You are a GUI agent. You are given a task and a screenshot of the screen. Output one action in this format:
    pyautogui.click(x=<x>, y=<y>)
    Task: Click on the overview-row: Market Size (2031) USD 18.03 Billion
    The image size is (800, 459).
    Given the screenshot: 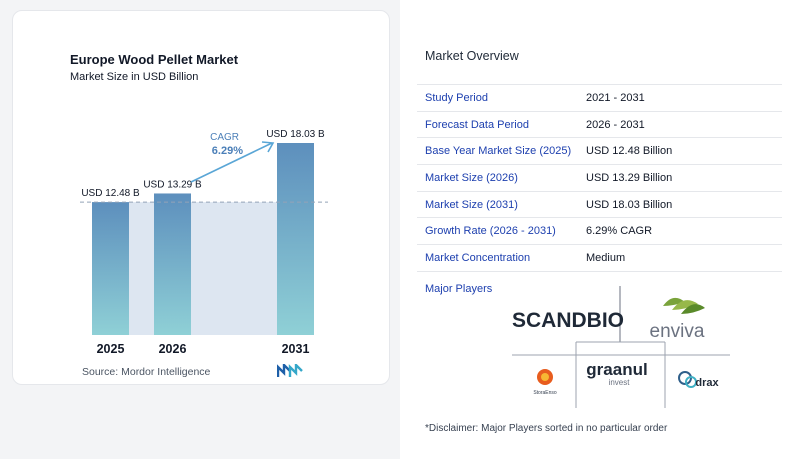 What is the action you would take?
    pyautogui.click(x=599, y=205)
    